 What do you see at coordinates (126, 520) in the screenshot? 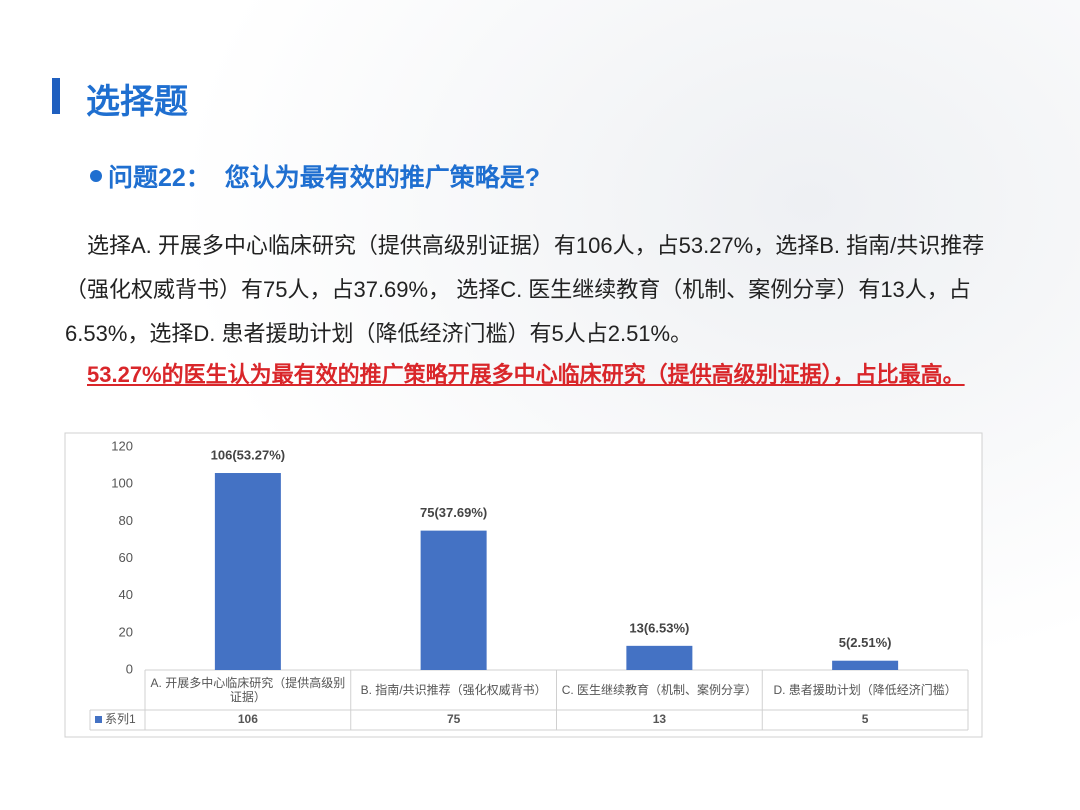
I see `y-tick-label: 80` at bounding box center [126, 520].